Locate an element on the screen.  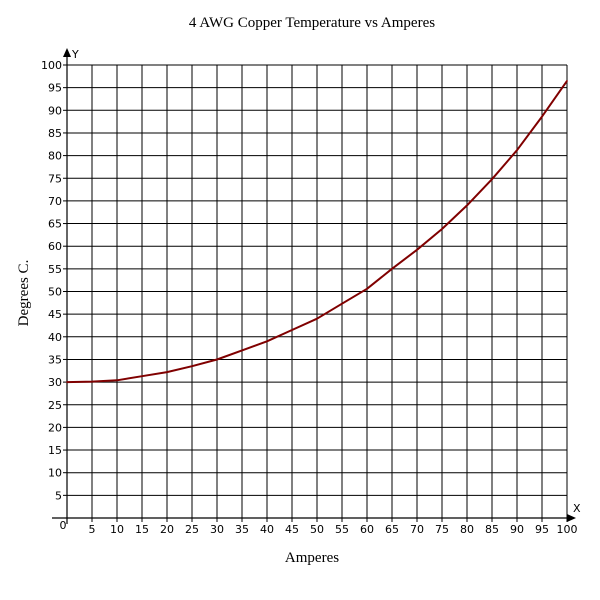
x-tick-label: 75 is located at coordinates (442, 529).